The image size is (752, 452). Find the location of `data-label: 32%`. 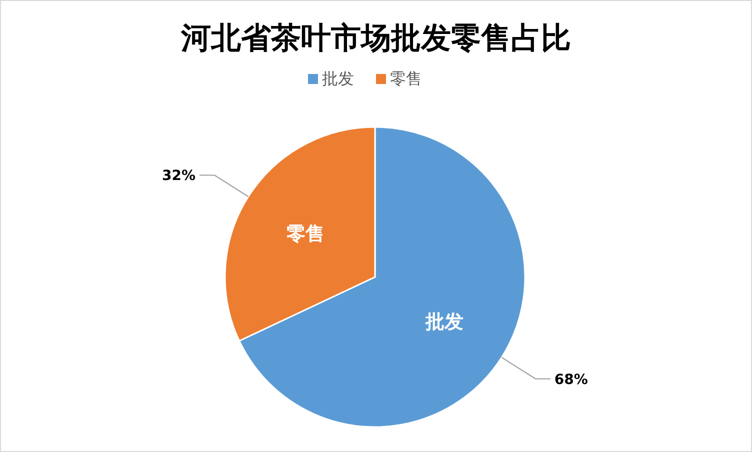

data-label: 32% is located at coordinates (179, 176).